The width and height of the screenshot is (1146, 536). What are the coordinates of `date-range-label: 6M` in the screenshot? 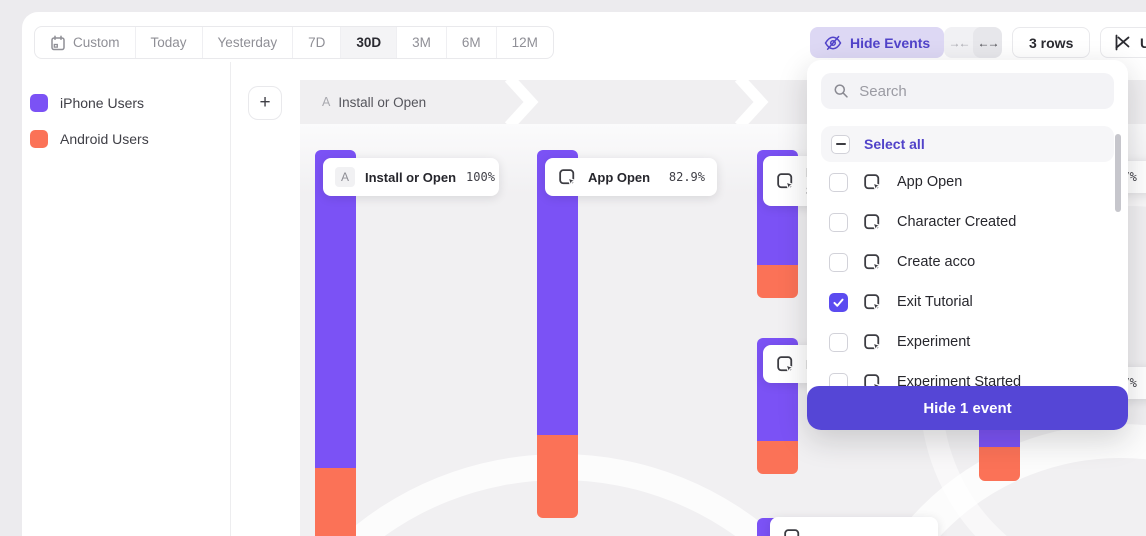 It's located at (471, 42).